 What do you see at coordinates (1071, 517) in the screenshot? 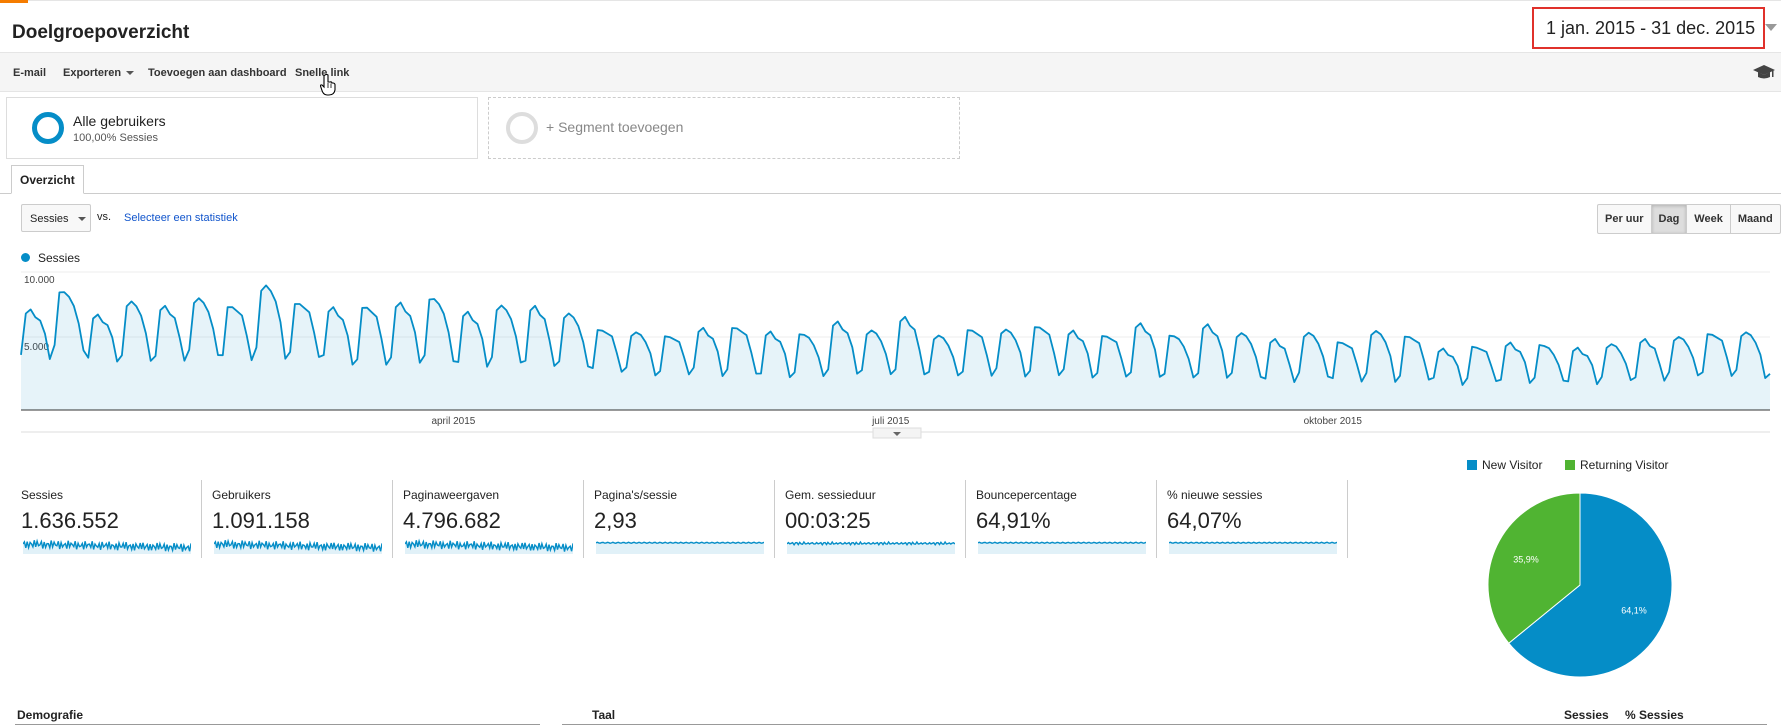
I see `metric-bounce-rate: Bouncepercentage 64,91%` at bounding box center [1071, 517].